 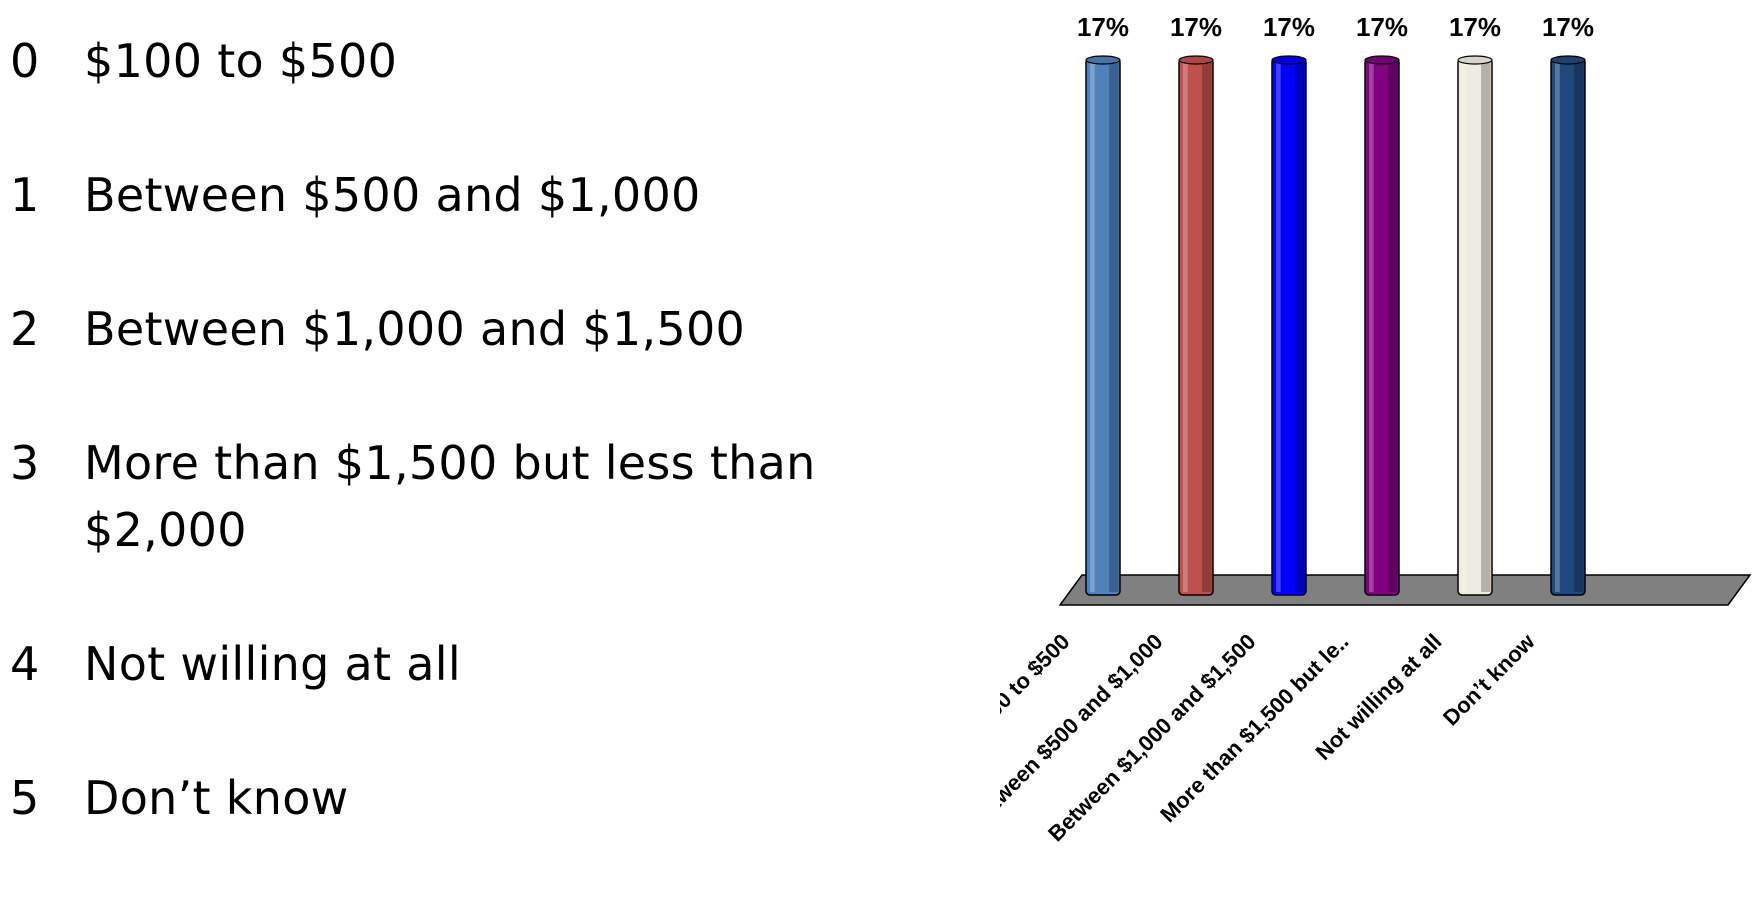 What do you see at coordinates (25, 195) in the screenshot?
I see `option-number: 1` at bounding box center [25, 195].